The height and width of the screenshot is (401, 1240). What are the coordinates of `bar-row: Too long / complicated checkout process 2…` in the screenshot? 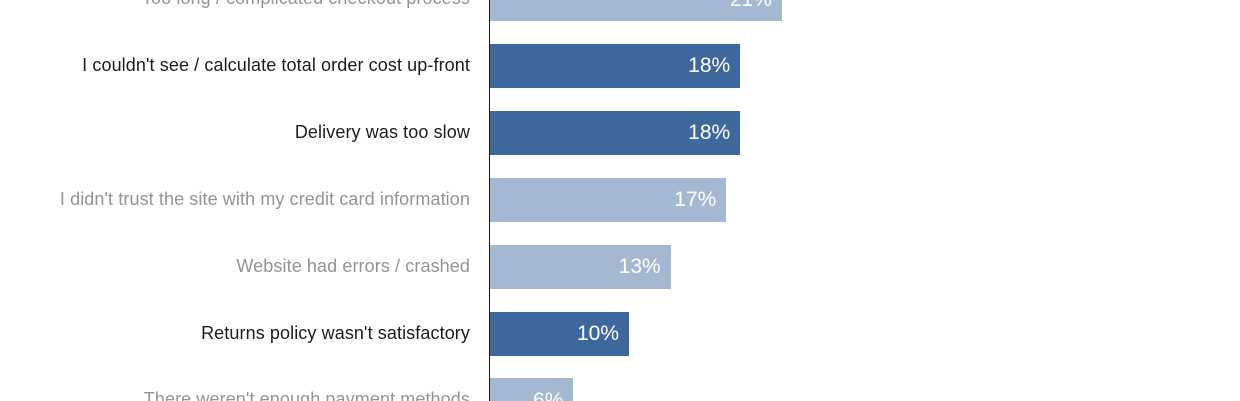 It's located at (620, 10).